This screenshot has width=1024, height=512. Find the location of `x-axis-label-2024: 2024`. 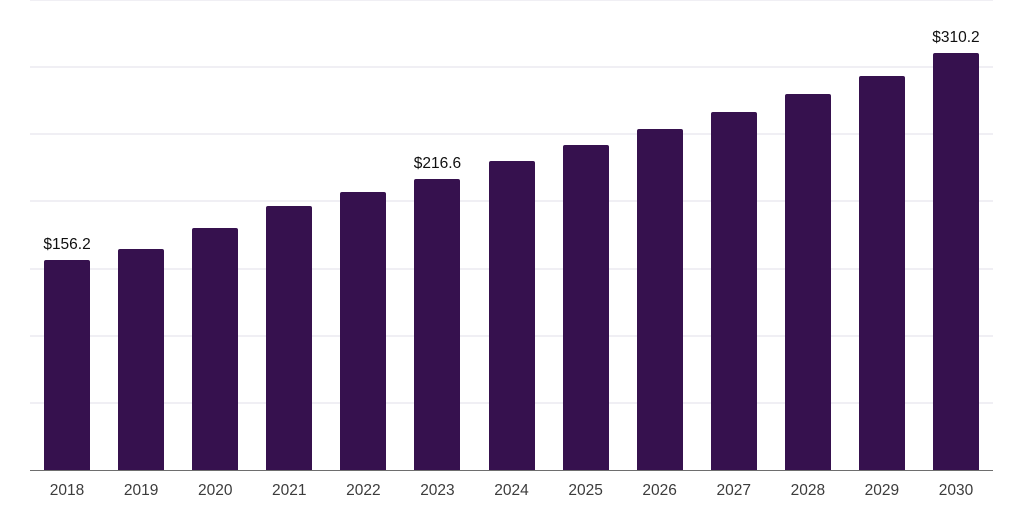

x-axis-label-2024: 2024 is located at coordinates (511, 490).